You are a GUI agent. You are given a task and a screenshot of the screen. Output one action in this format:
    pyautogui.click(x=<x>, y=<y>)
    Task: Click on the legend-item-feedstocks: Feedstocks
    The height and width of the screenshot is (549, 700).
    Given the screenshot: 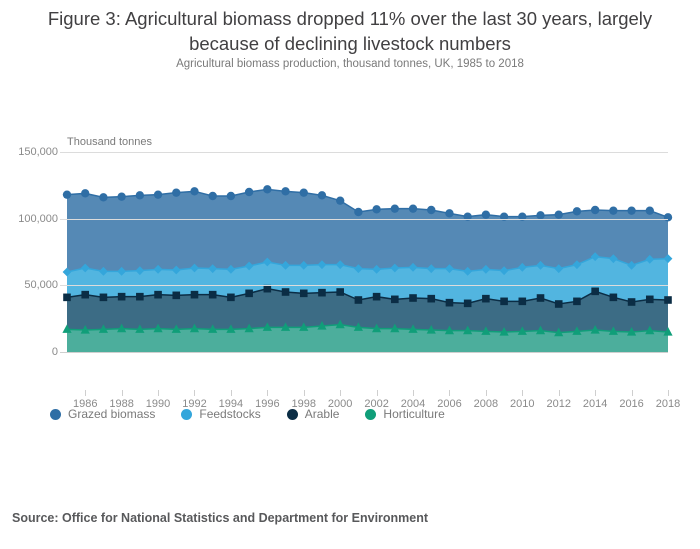 What is the action you would take?
    pyautogui.click(x=221, y=414)
    